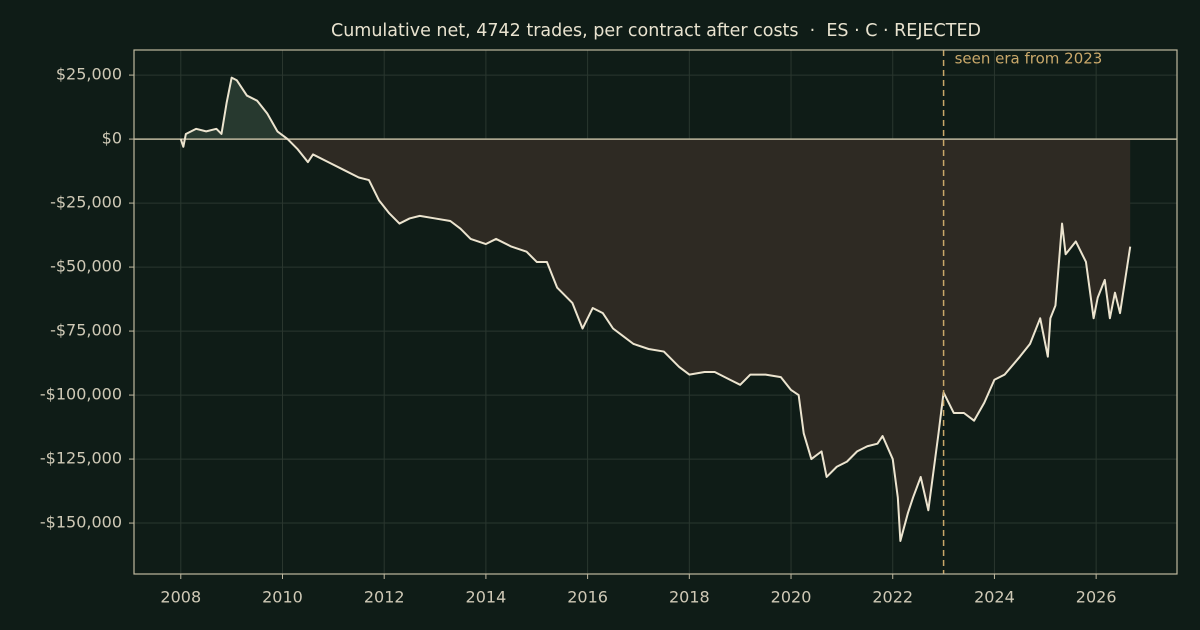 This screenshot has width=1200, height=630. Describe the element at coordinates (86, 202) in the screenshot. I see `y-tick-label: -$25,000` at that location.